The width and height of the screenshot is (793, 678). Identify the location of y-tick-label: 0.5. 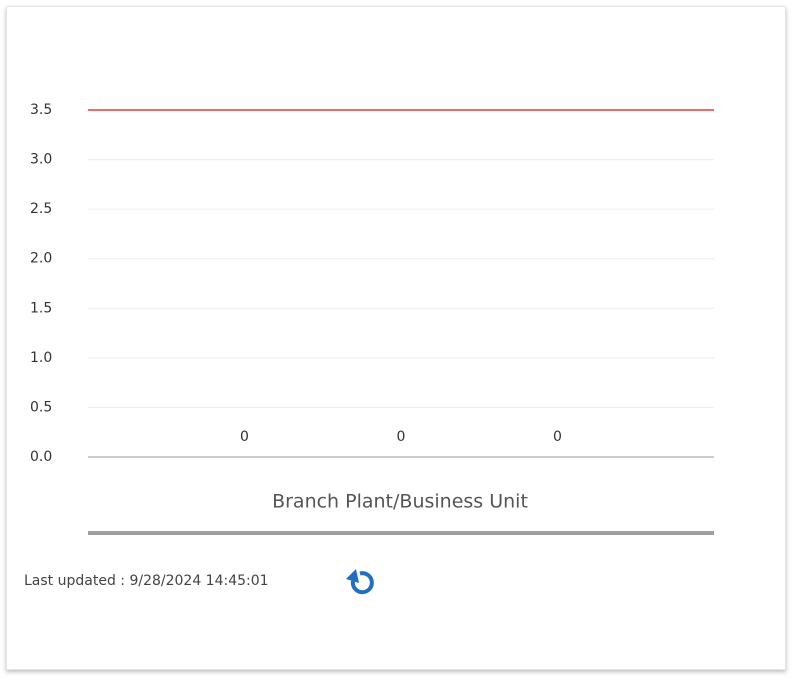
(41, 407).